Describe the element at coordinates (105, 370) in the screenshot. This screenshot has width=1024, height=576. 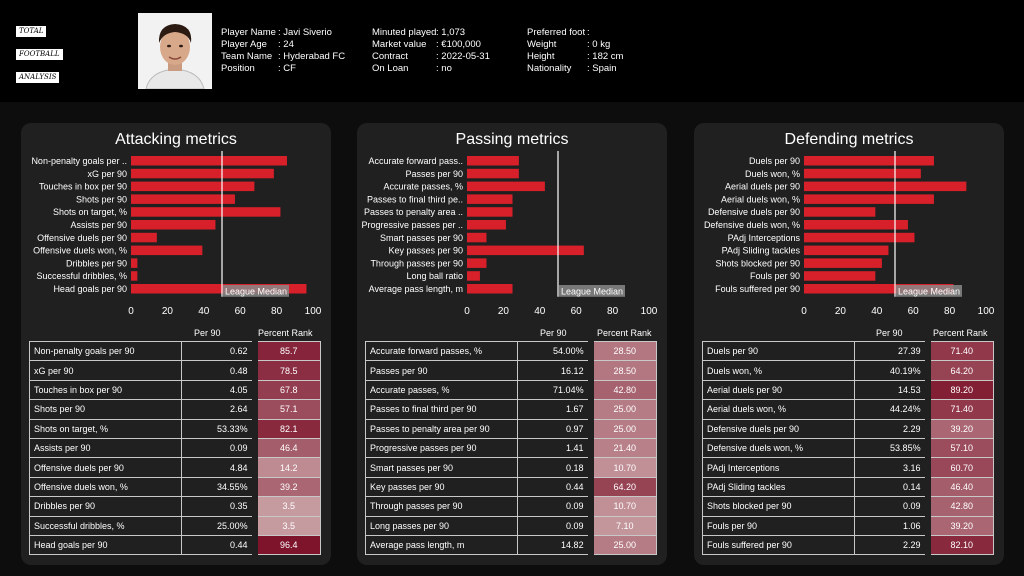
I see `metric-name: xG per 90` at that location.